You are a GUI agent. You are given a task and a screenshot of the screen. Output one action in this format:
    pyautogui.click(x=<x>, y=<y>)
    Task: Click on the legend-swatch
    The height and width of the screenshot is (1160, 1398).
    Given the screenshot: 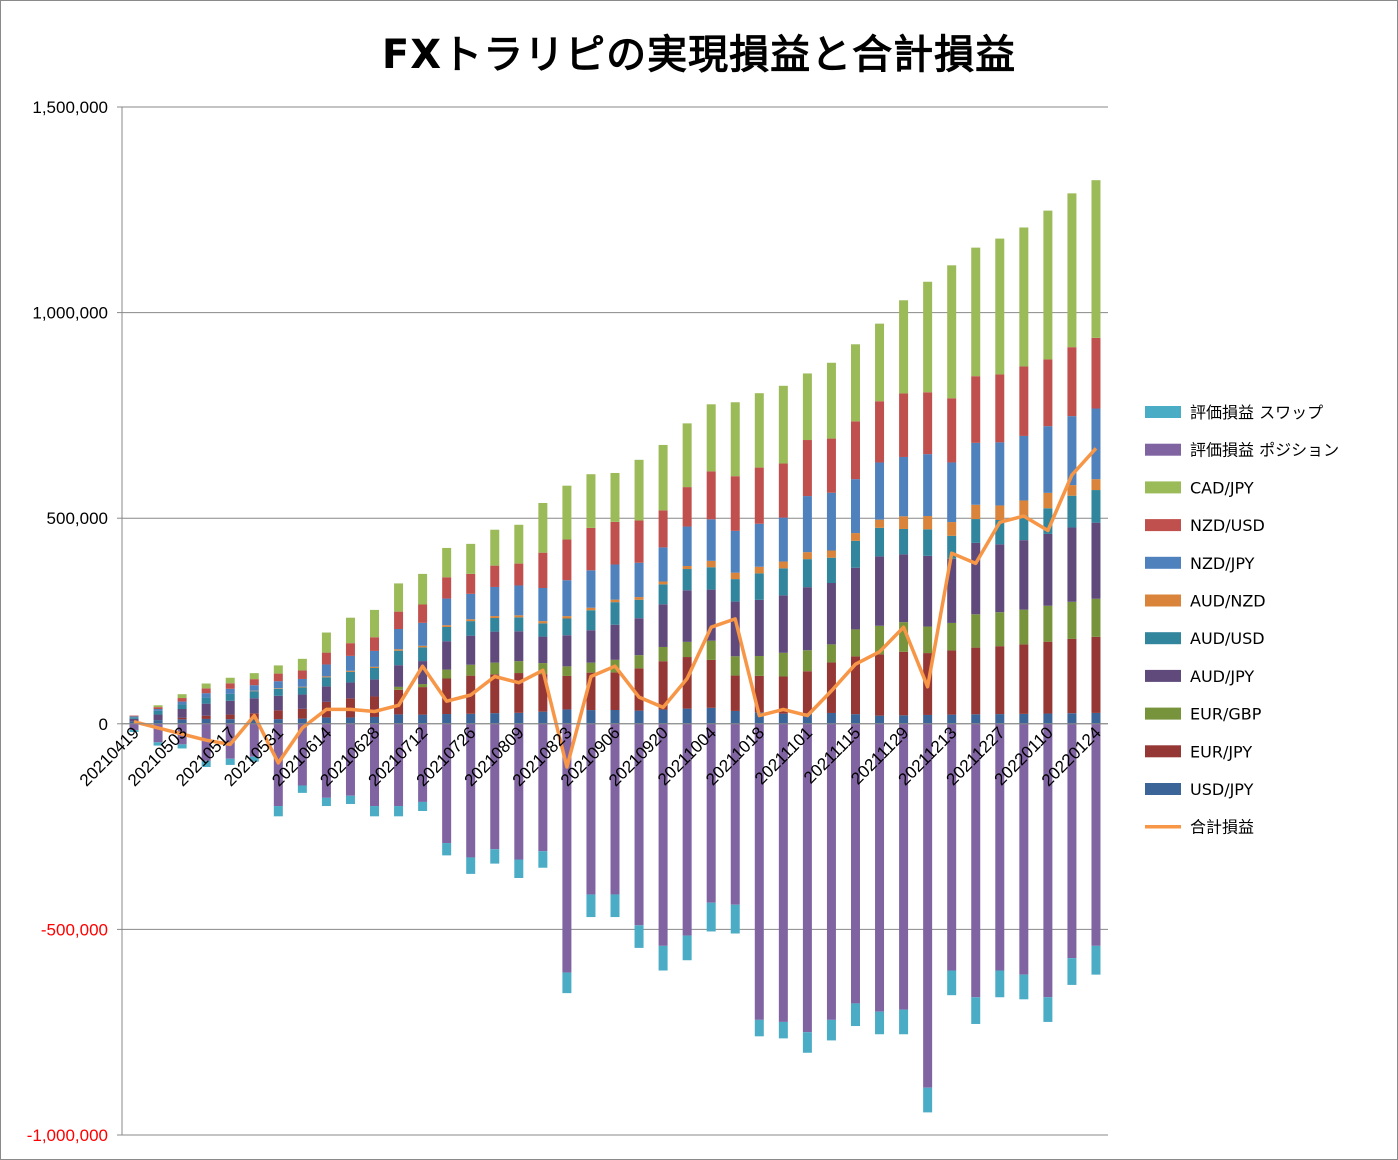 What is the action you would take?
    pyautogui.click(x=1163, y=449)
    